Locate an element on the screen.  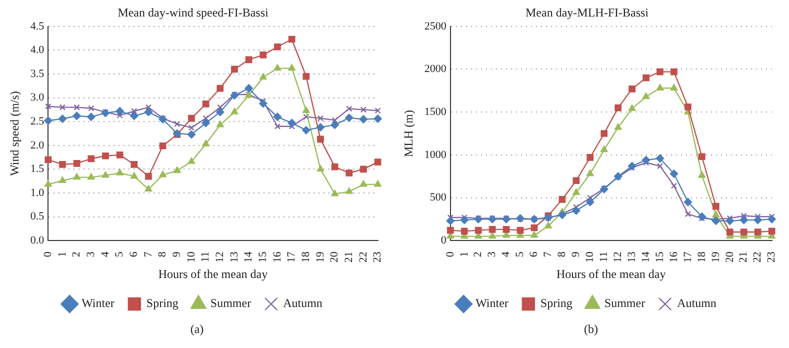
y-tick-label: 500 is located at coordinates (438, 198).